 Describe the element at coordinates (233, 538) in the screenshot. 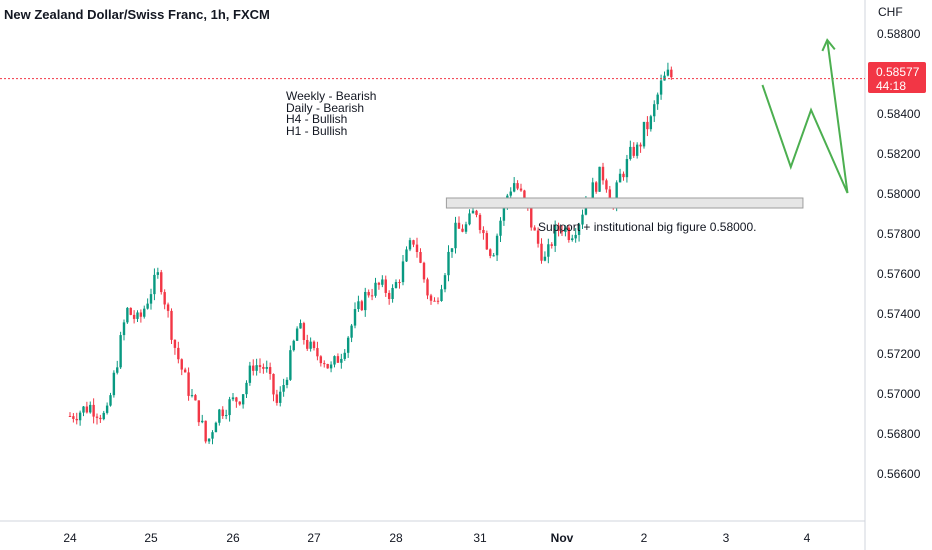

I see `time-tick-label: 26` at that location.